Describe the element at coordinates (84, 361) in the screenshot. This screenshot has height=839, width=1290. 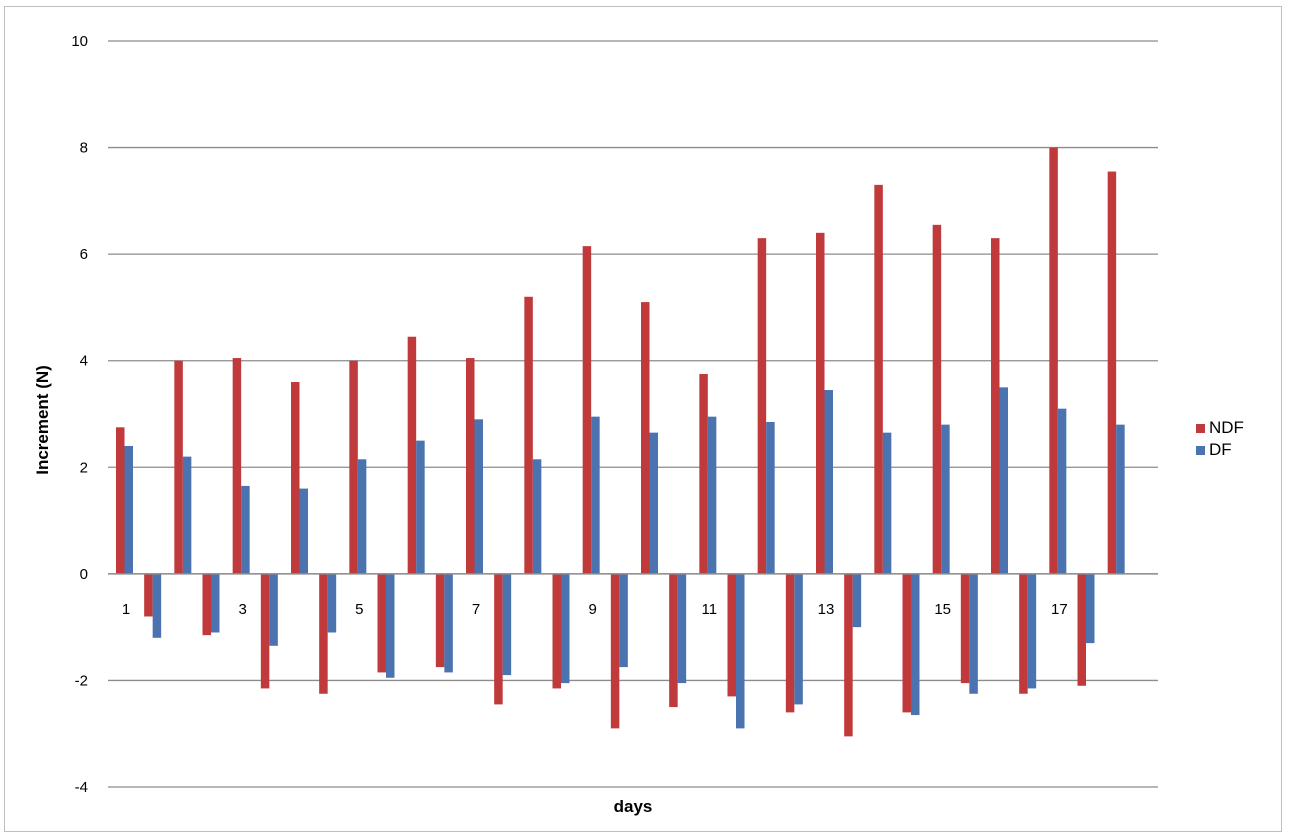
I see `y-tick-label: 4` at that location.